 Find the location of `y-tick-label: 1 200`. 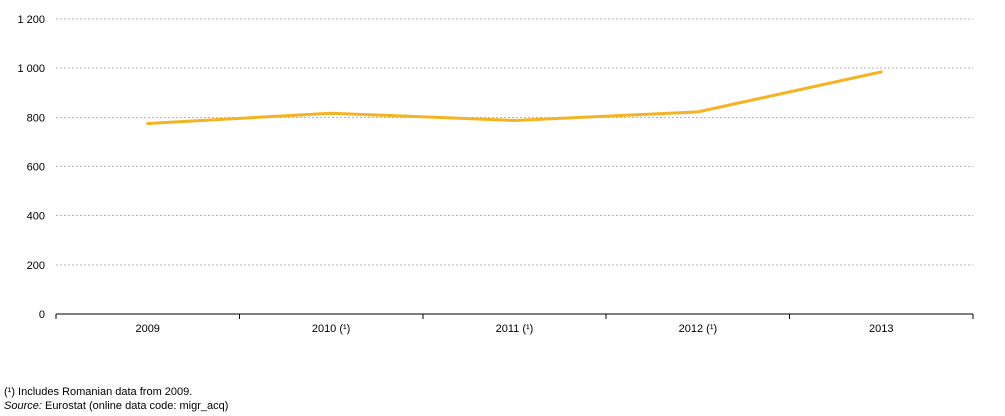

y-tick-label: 1 200 is located at coordinates (31, 20).